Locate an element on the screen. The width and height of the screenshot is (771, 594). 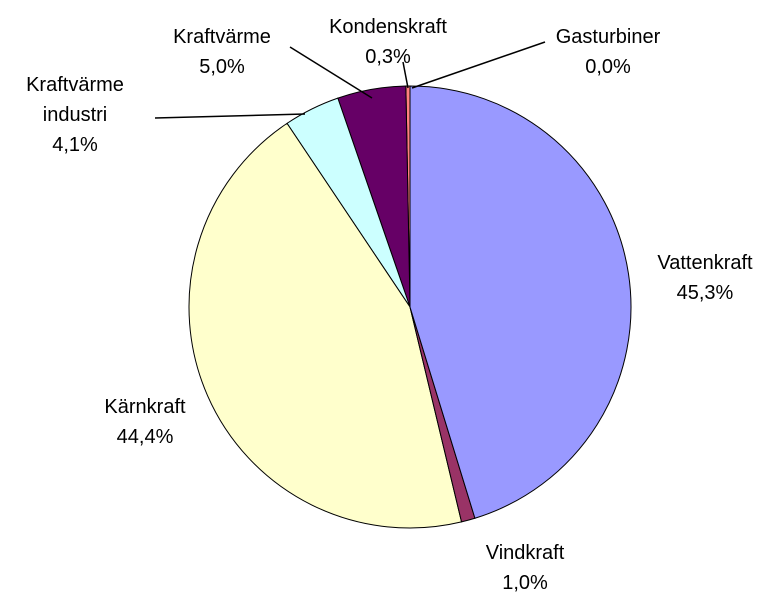
value-label: 1,0% is located at coordinates (525, 583).